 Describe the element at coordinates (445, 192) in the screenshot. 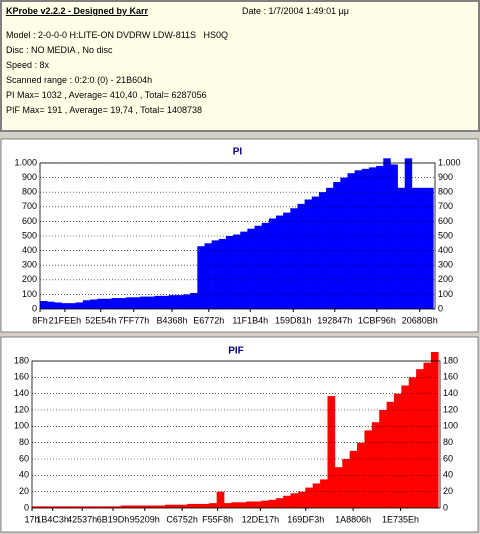

I see `y-tick-label-right: 800` at that location.